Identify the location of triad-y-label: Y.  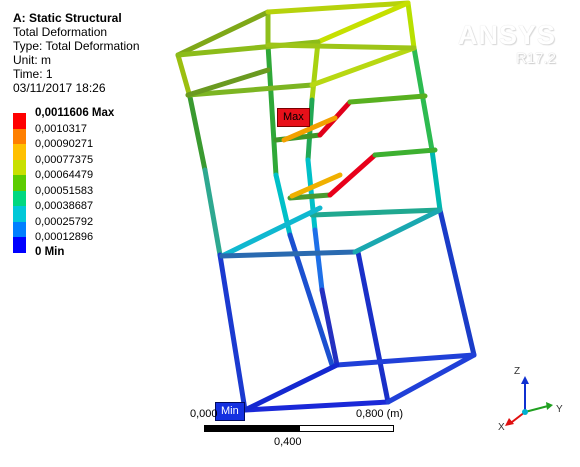
(559, 409).